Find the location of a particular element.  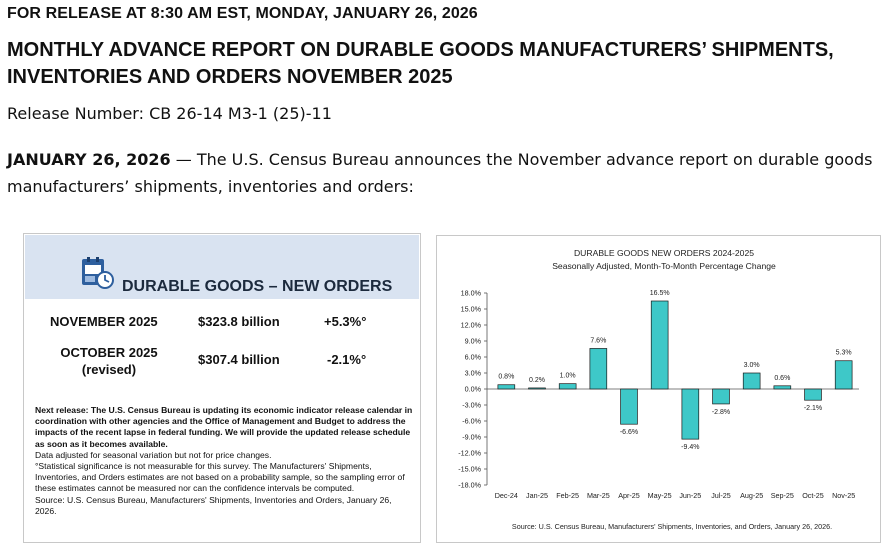

x-tick-label: Apr-25 is located at coordinates (629, 495).